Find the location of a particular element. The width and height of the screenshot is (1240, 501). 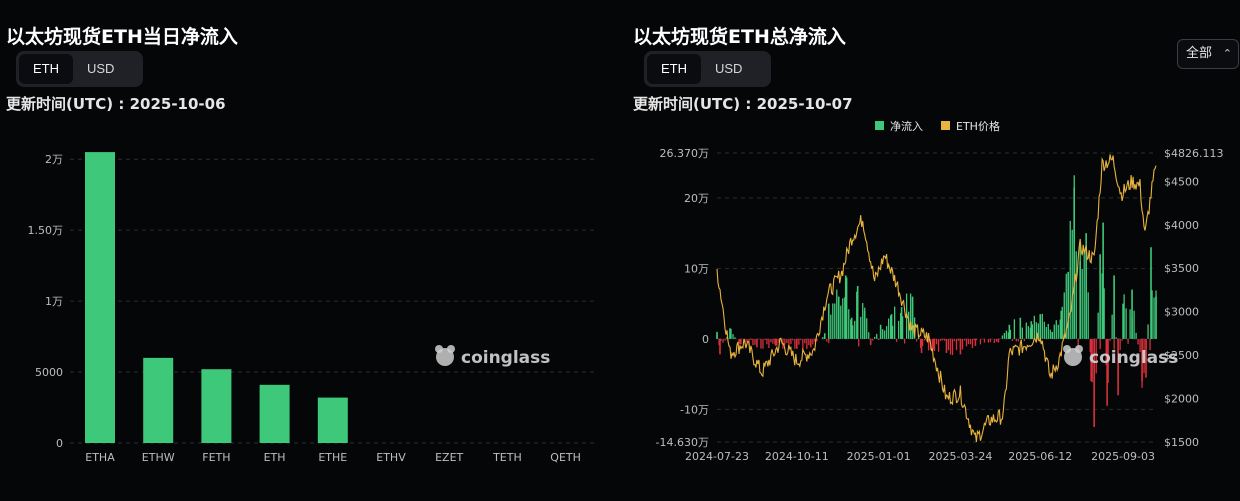

right-x-tick-label: 2025-01-01 is located at coordinates (879, 456).